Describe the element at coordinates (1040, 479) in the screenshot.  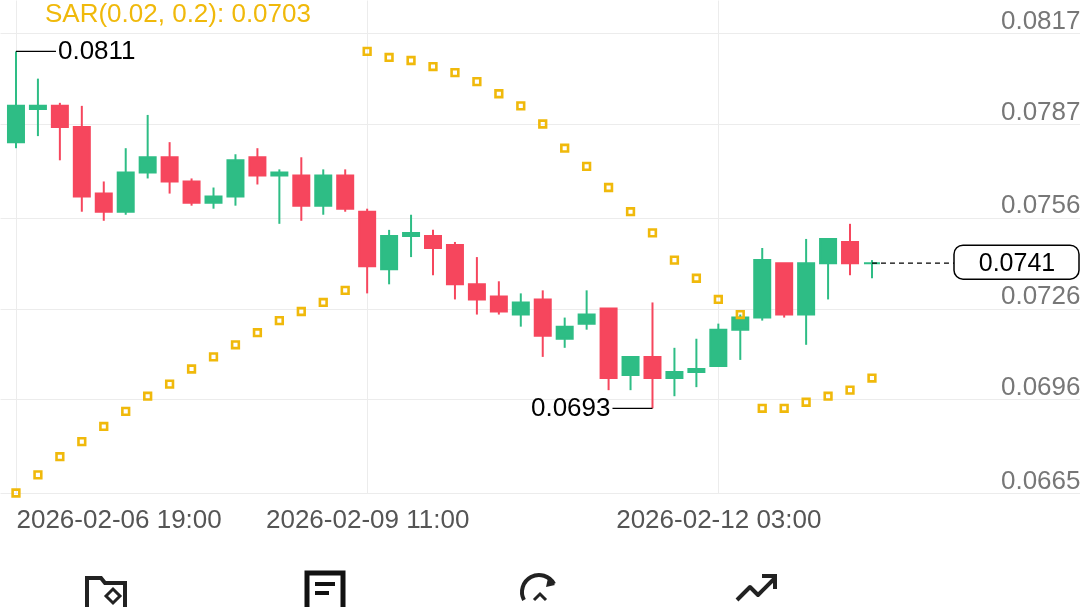
I see `y-tick-label: 0.0665` at that location.